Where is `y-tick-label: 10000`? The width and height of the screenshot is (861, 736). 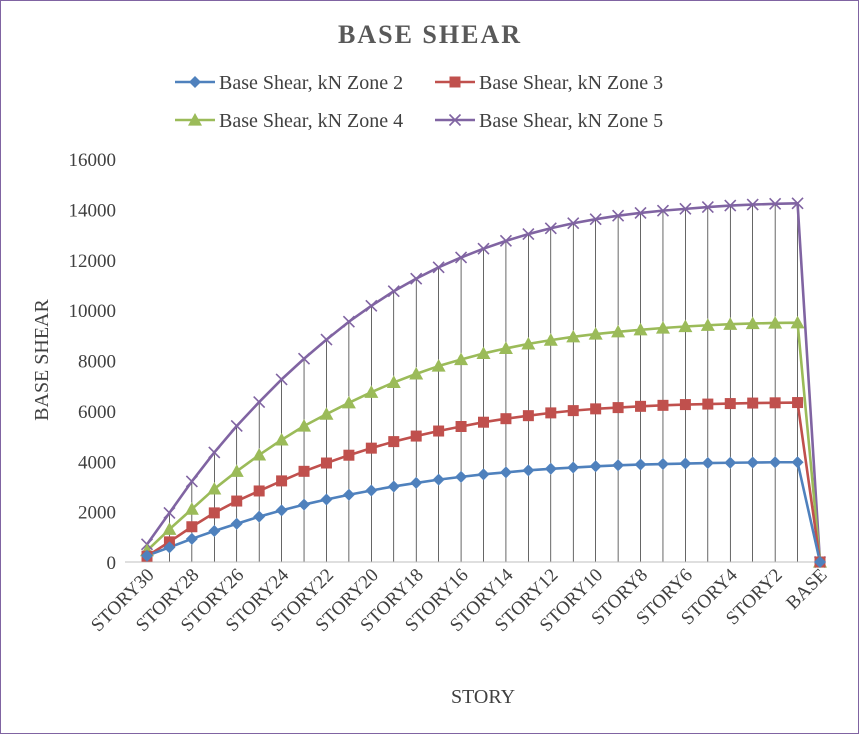
y-tick-label: 10000 is located at coordinates (93, 311).